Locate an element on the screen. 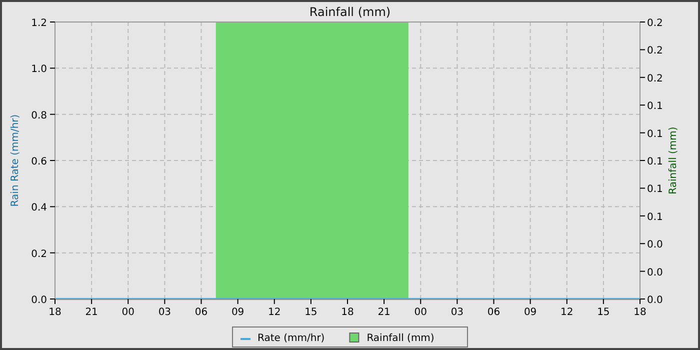 This screenshot has height=350, width=700. chart-title: Rainfall (mm) is located at coordinates (350, 12).